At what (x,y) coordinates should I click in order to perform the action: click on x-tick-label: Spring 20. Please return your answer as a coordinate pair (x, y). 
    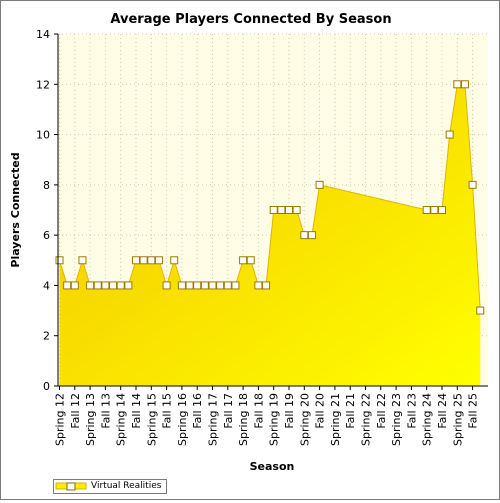
    Looking at the image, I should click on (304, 419).